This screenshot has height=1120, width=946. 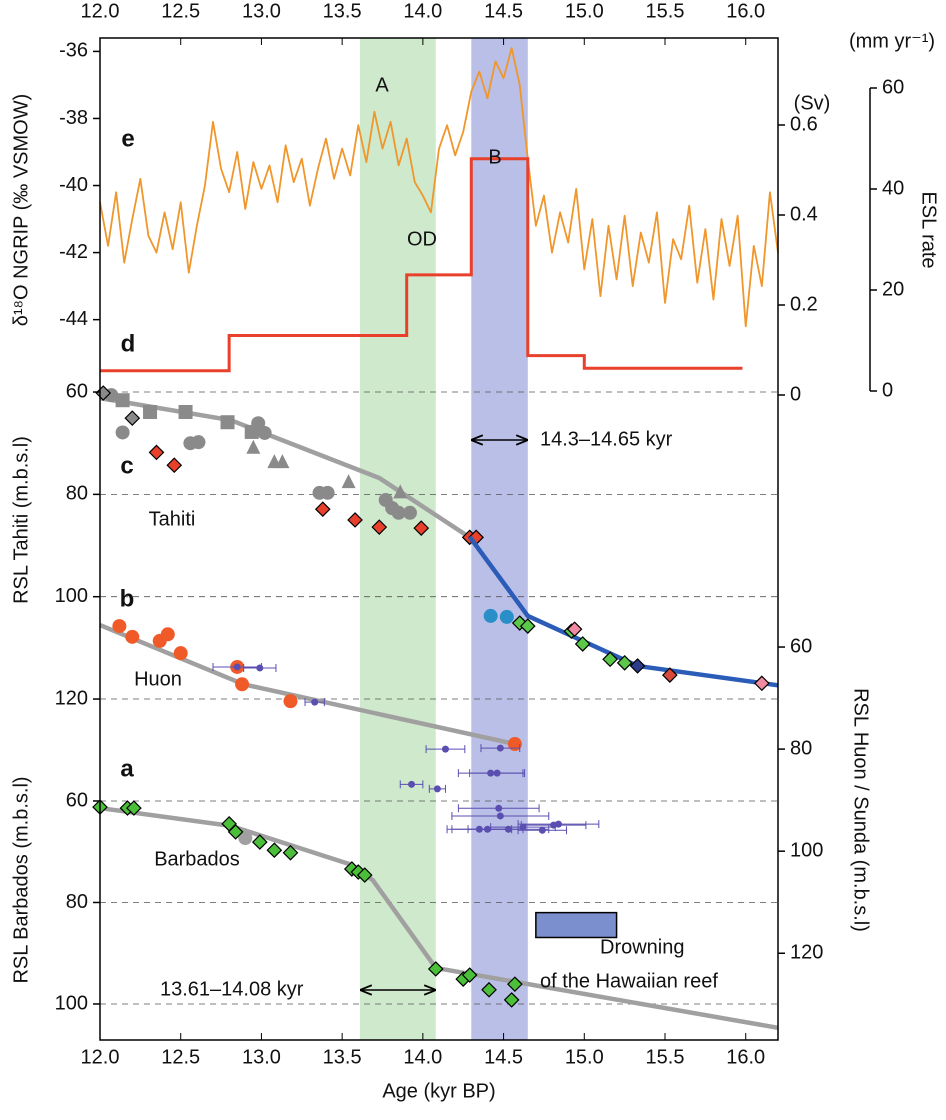 I want to click on y-tick-label: -40, so click(x=73, y=185).